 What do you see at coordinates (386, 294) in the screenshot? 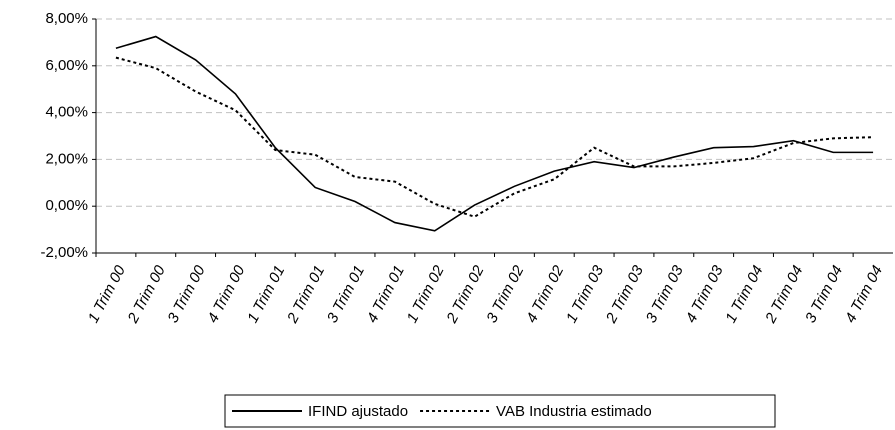
I see `x-tick-label: 4 Trim 01` at bounding box center [386, 294].